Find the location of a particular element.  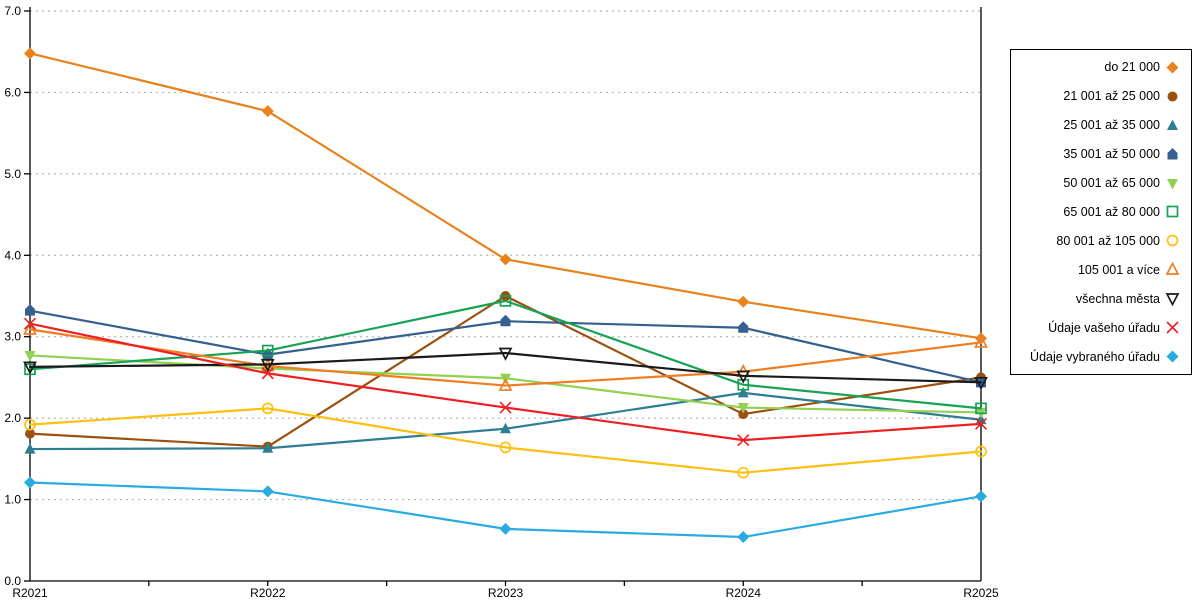

legend-item-label: Údaje vybraného úřadu is located at coordinates (1095, 356).